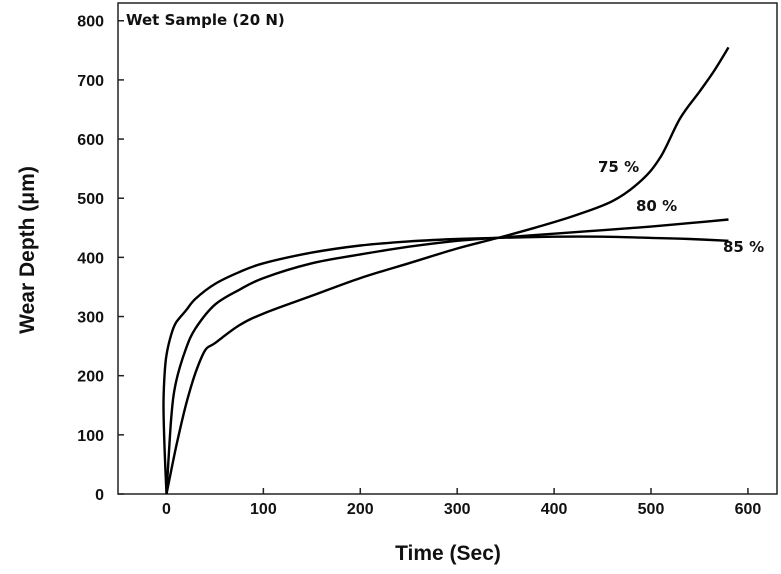 The height and width of the screenshot is (574, 781). I want to click on x-tick-label: 100, so click(263, 509).